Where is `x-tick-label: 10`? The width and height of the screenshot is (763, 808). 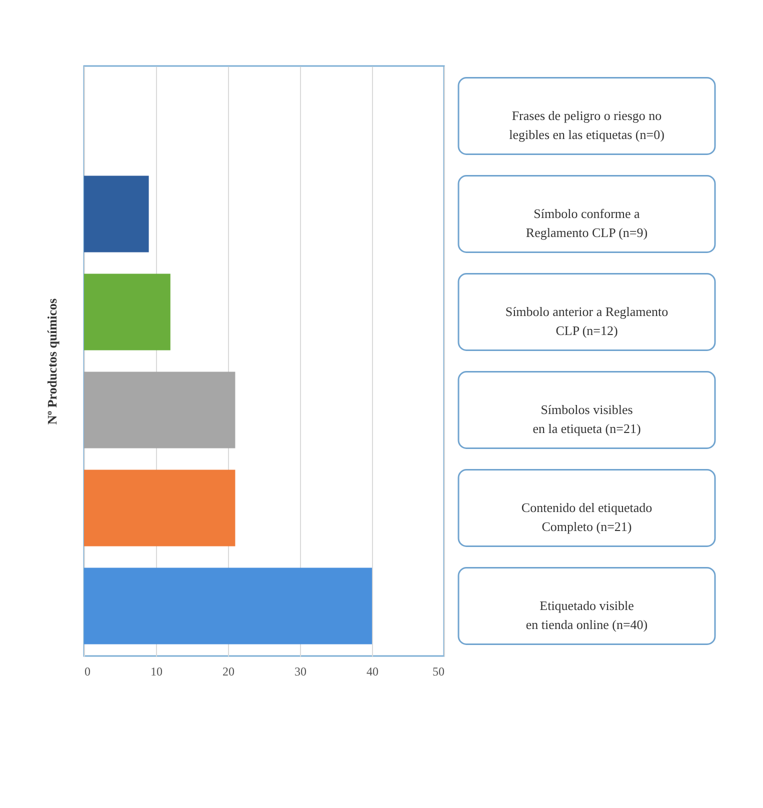 x-tick-label: 10 is located at coordinates (156, 671).